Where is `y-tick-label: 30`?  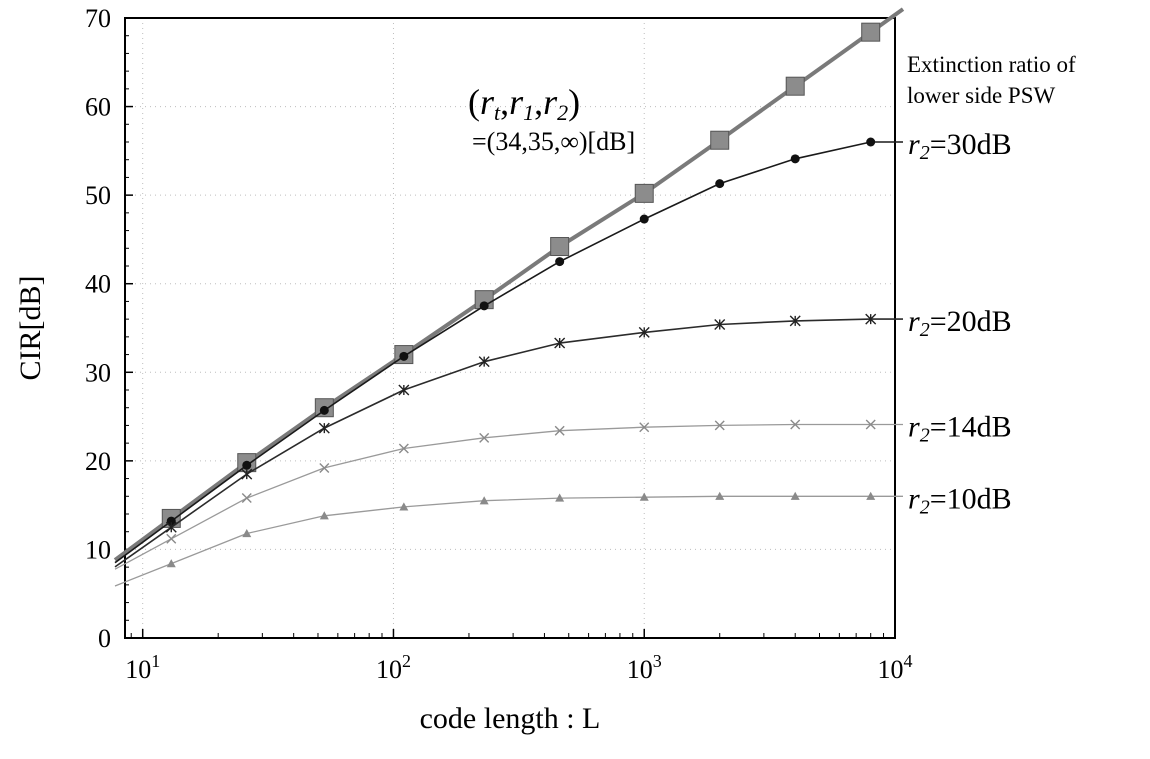 y-tick-label: 30 is located at coordinates (98, 372).